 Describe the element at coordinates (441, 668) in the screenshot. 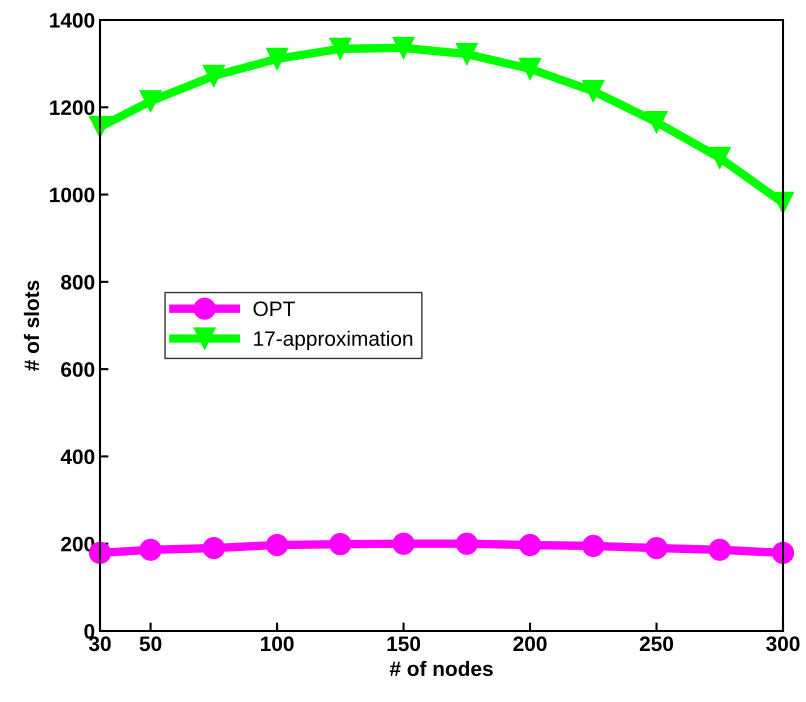

I see `x-axis-title: # of nodes` at that location.